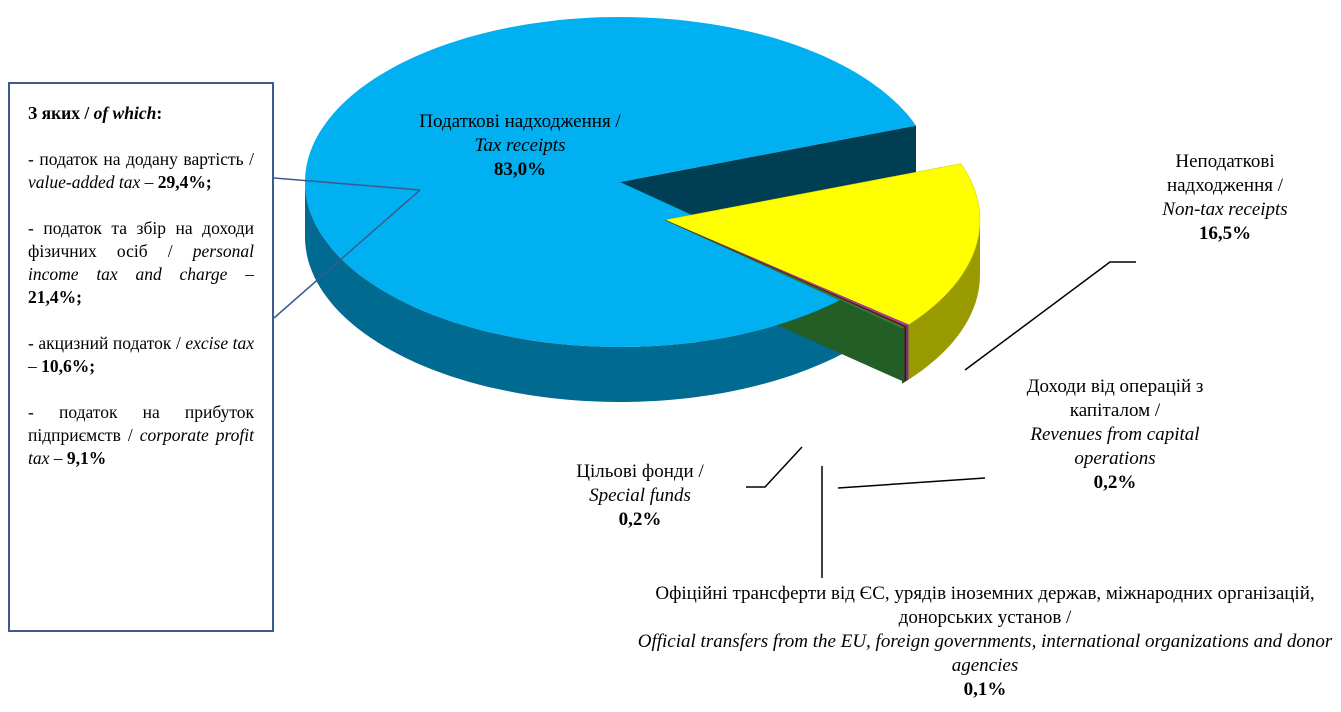 This screenshot has height=712, width=1341. What do you see at coordinates (59, 113) in the screenshot?
I see `box-title-uk: З яких /` at bounding box center [59, 113].